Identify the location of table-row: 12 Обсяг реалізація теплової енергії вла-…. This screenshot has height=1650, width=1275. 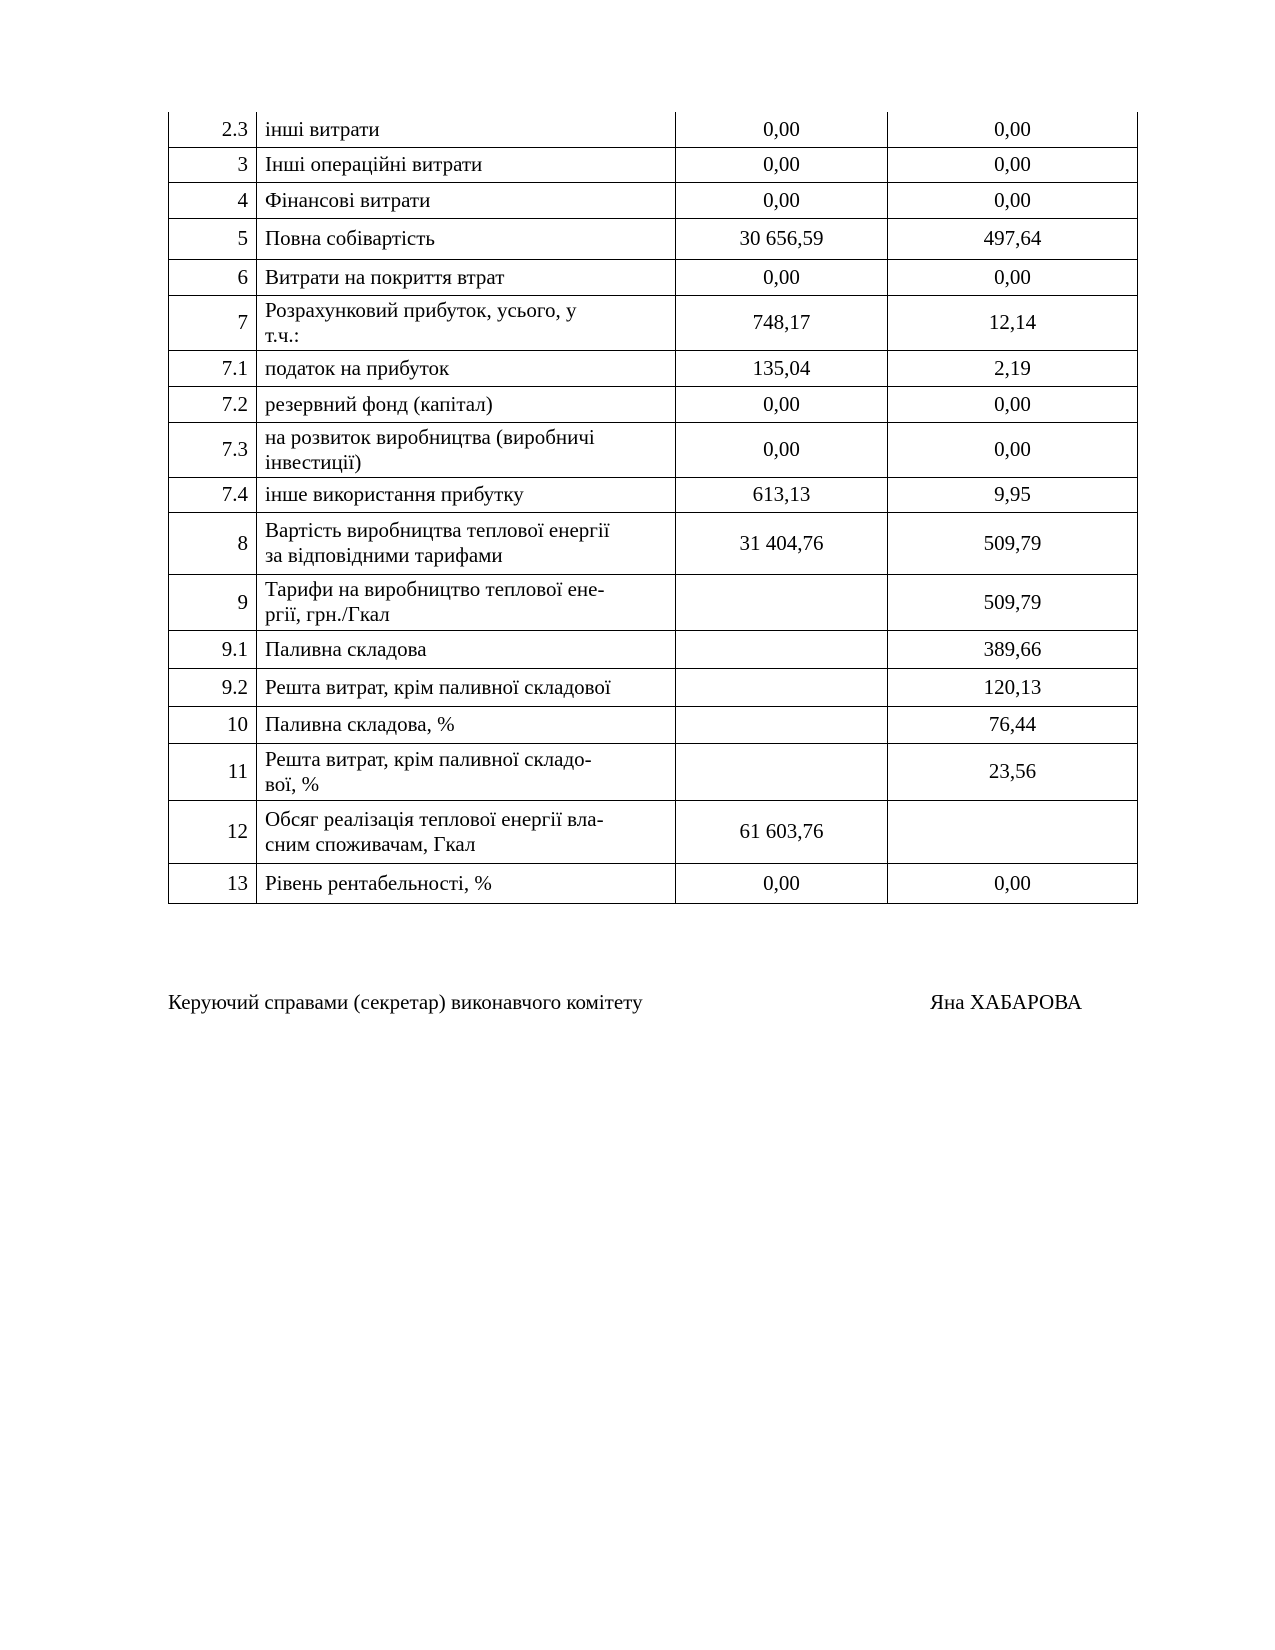
(653, 831).